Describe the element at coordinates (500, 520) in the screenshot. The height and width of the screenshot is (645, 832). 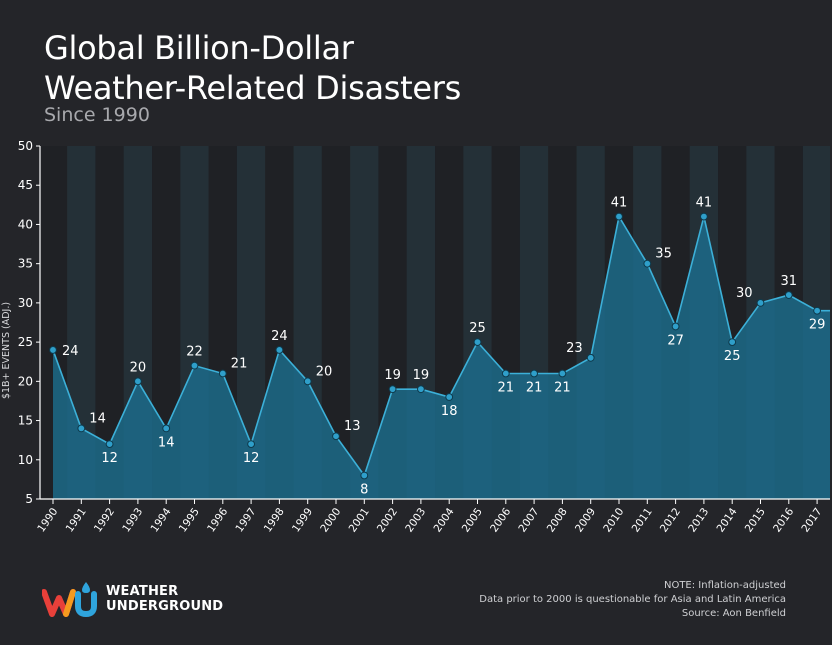
I see `x-tick-label: 2006` at that location.